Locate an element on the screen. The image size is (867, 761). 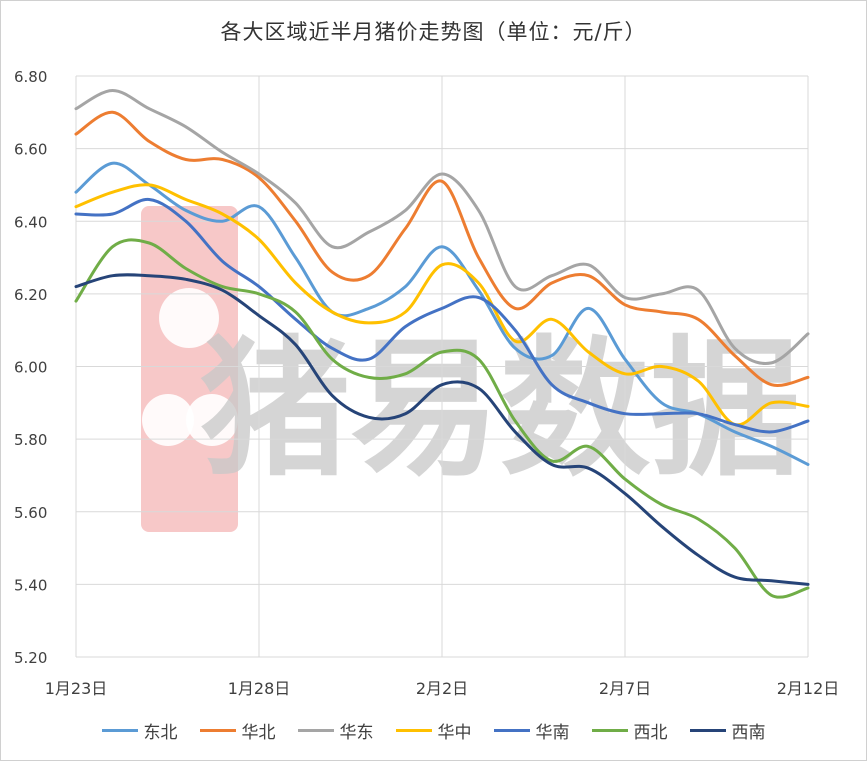
x-tick-label: 2月12日 is located at coordinates (808, 688).